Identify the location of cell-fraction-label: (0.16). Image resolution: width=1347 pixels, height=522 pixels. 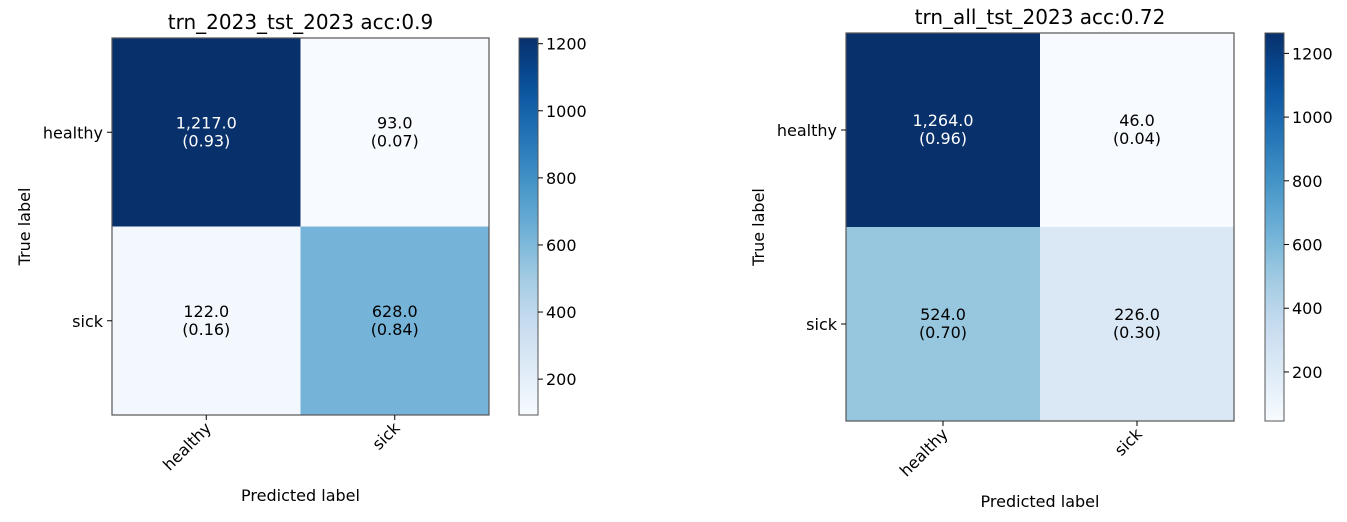
(206, 329).